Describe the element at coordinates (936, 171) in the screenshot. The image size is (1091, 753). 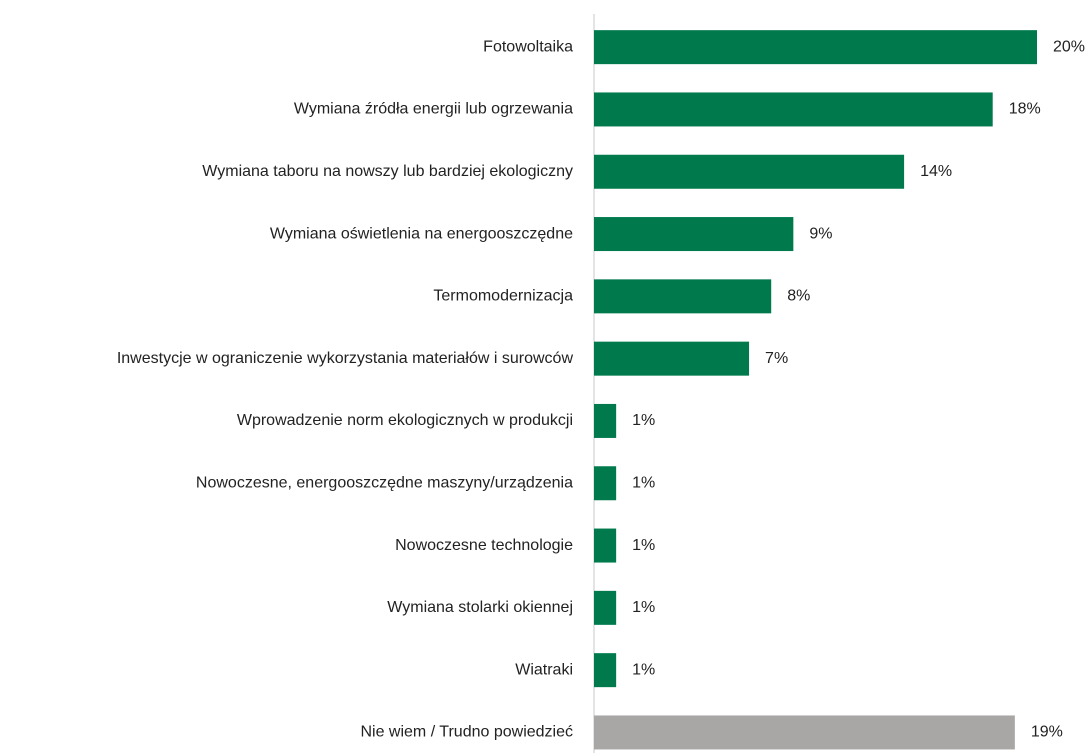
I see `value-label: 14%` at that location.